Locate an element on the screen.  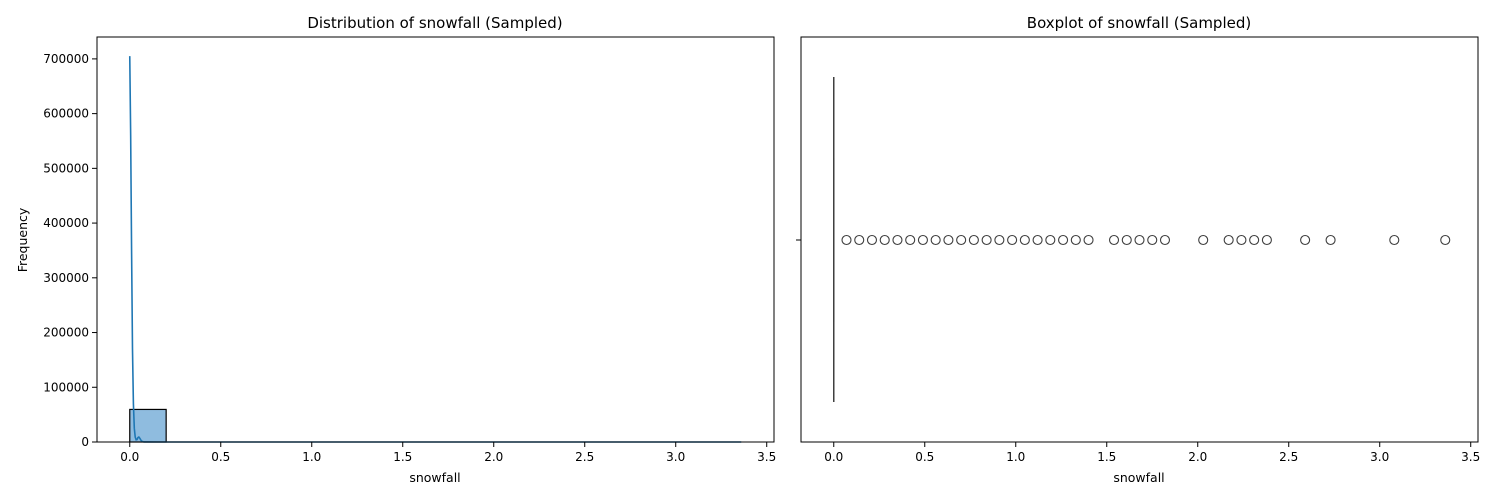
boxplot-outliers is located at coordinates (1146, 240).